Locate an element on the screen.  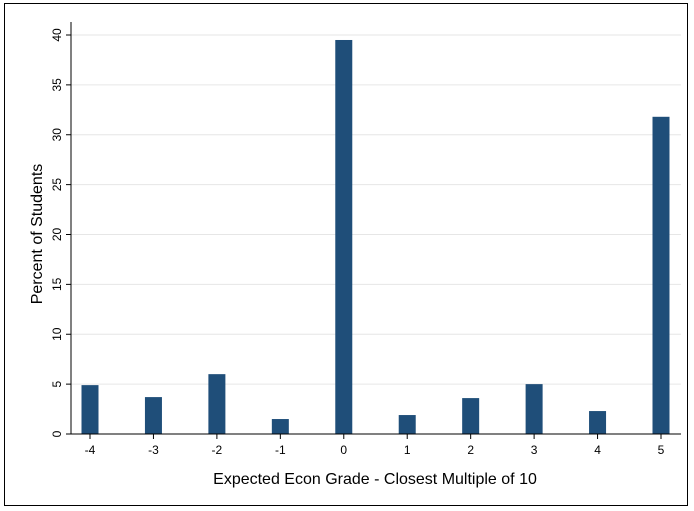
y-tick-label: 5 is located at coordinates (57, 383).